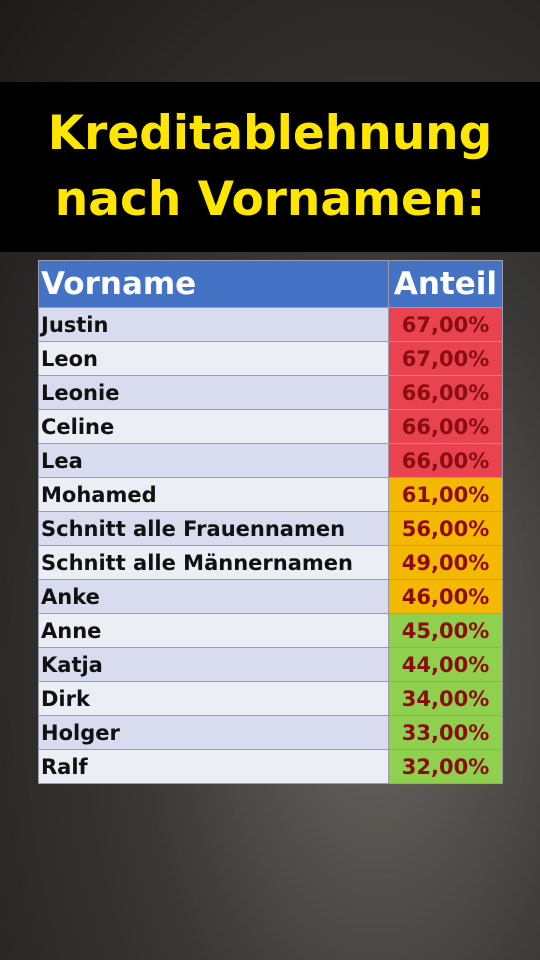 Image resolution: width=540 pixels, height=960 pixels. I want to click on table-row: Holger 33,00%, so click(270, 732).